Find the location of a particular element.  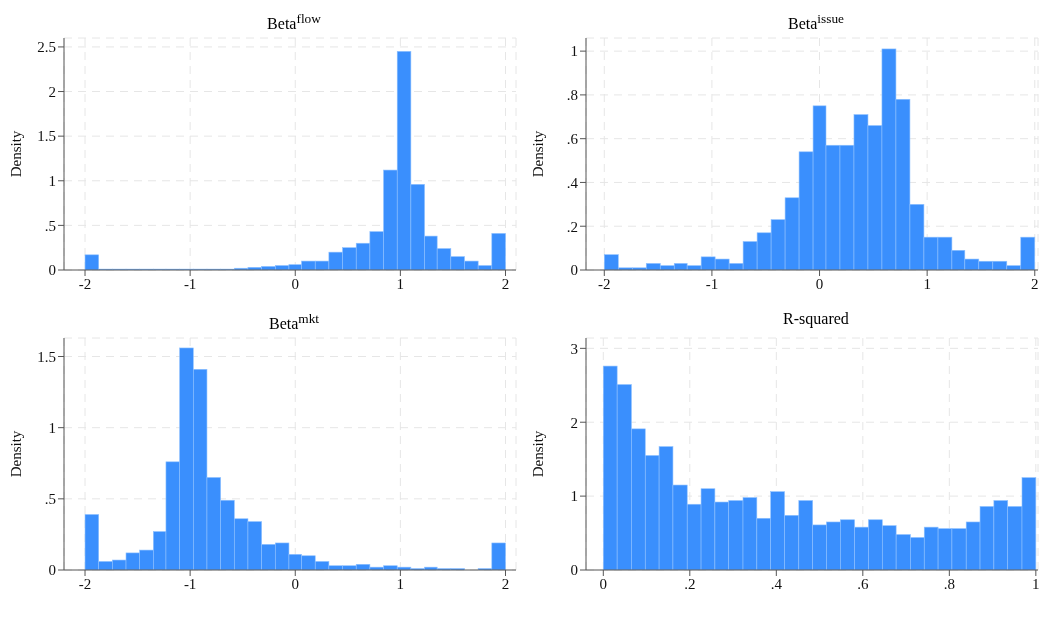

y-tick-label: .8 is located at coordinates (572, 95).